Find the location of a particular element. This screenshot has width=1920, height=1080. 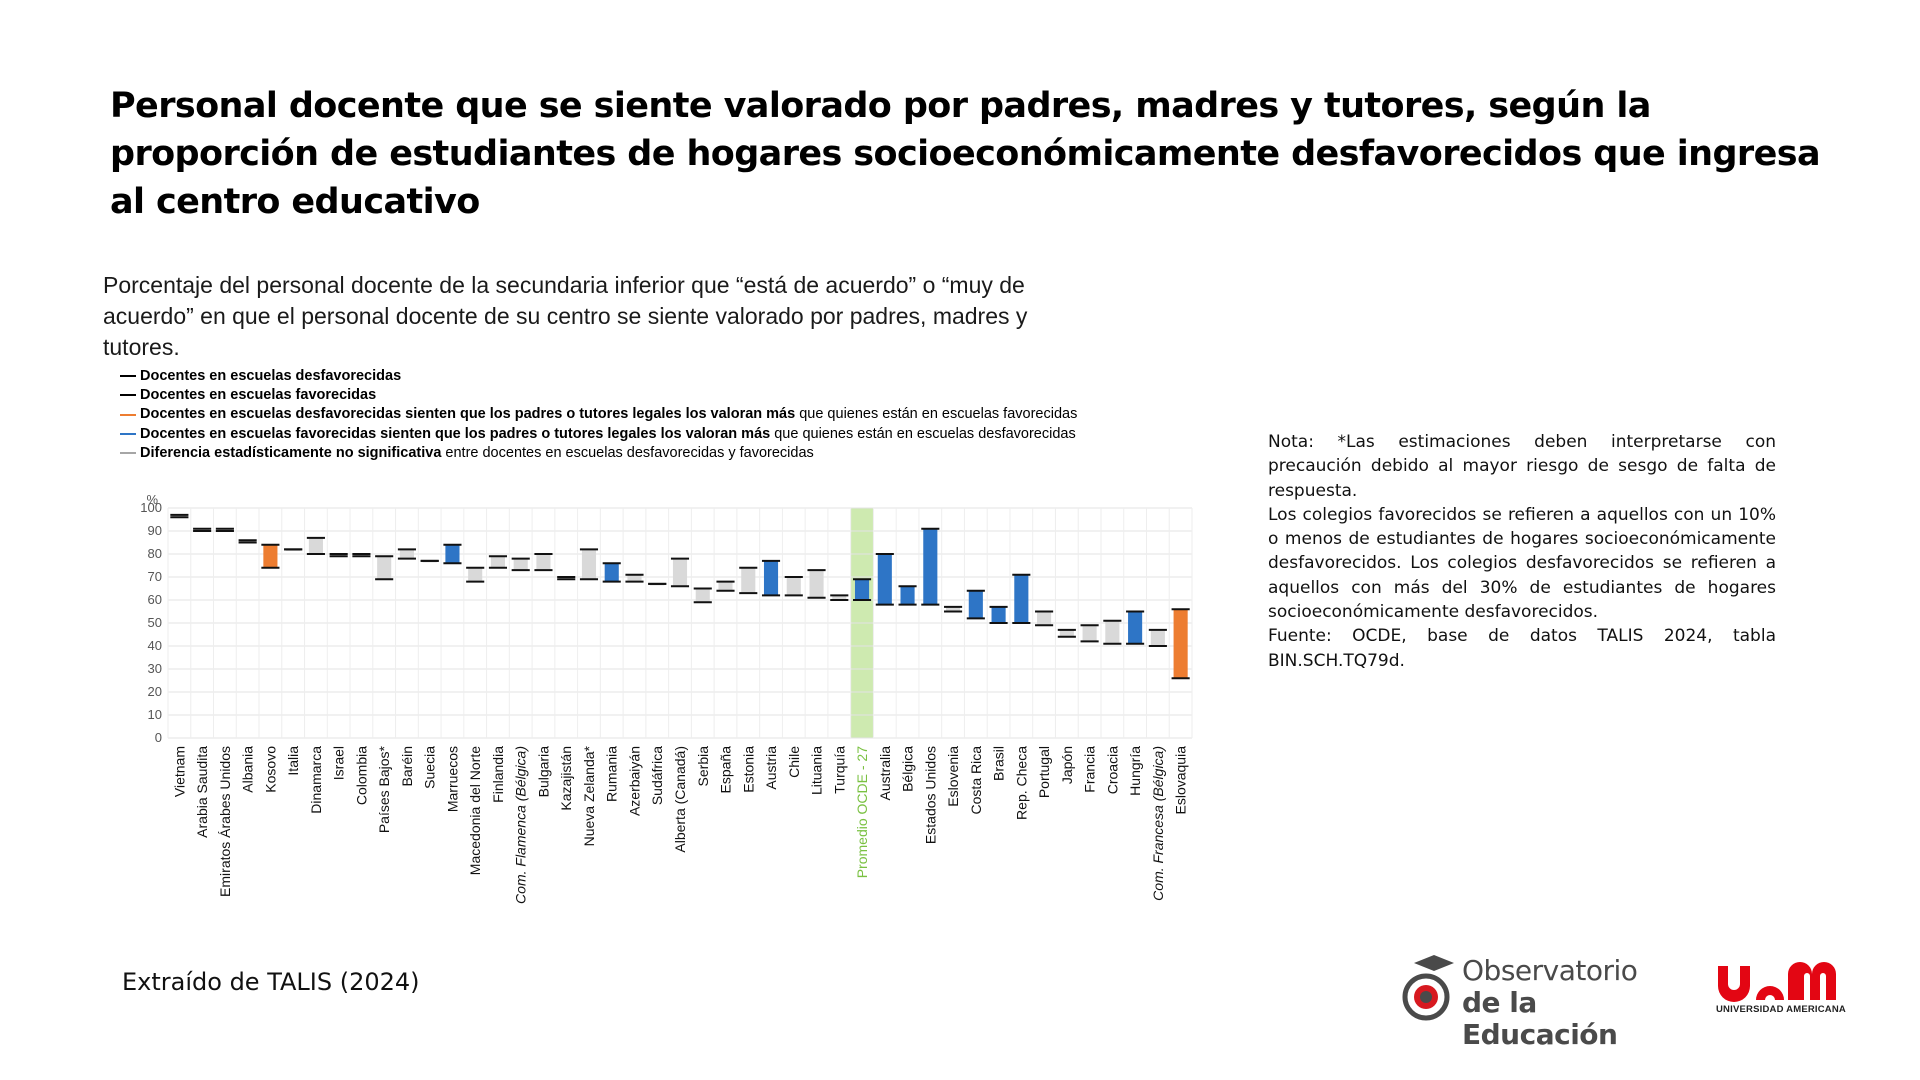

y-tick-label: 60 is located at coordinates (155, 599).